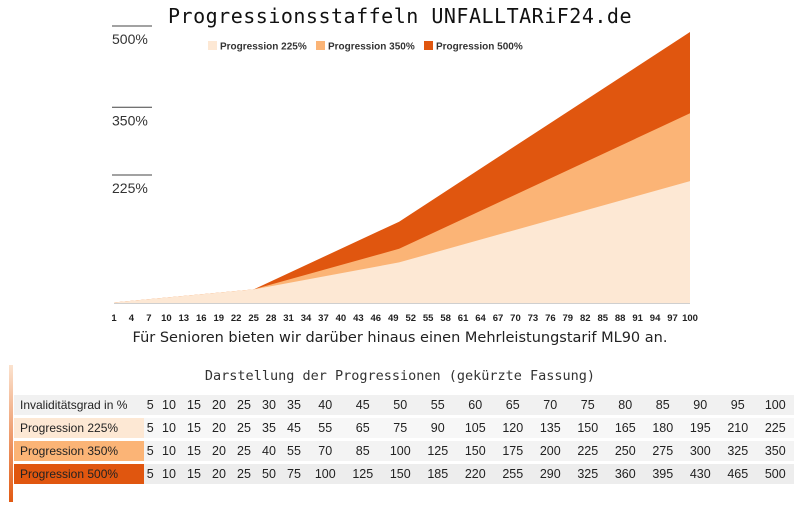 The image size is (800, 507). Describe the element at coordinates (775, 451) in the screenshot. I see `table-cell: 350` at that location.